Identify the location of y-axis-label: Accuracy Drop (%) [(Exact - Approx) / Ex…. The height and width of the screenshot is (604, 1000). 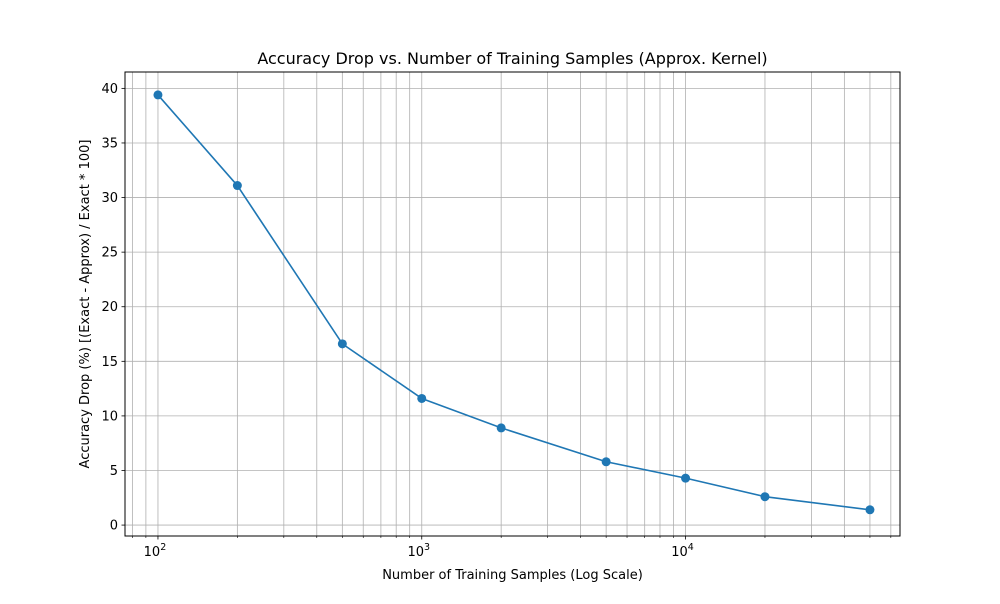
(85, 304).